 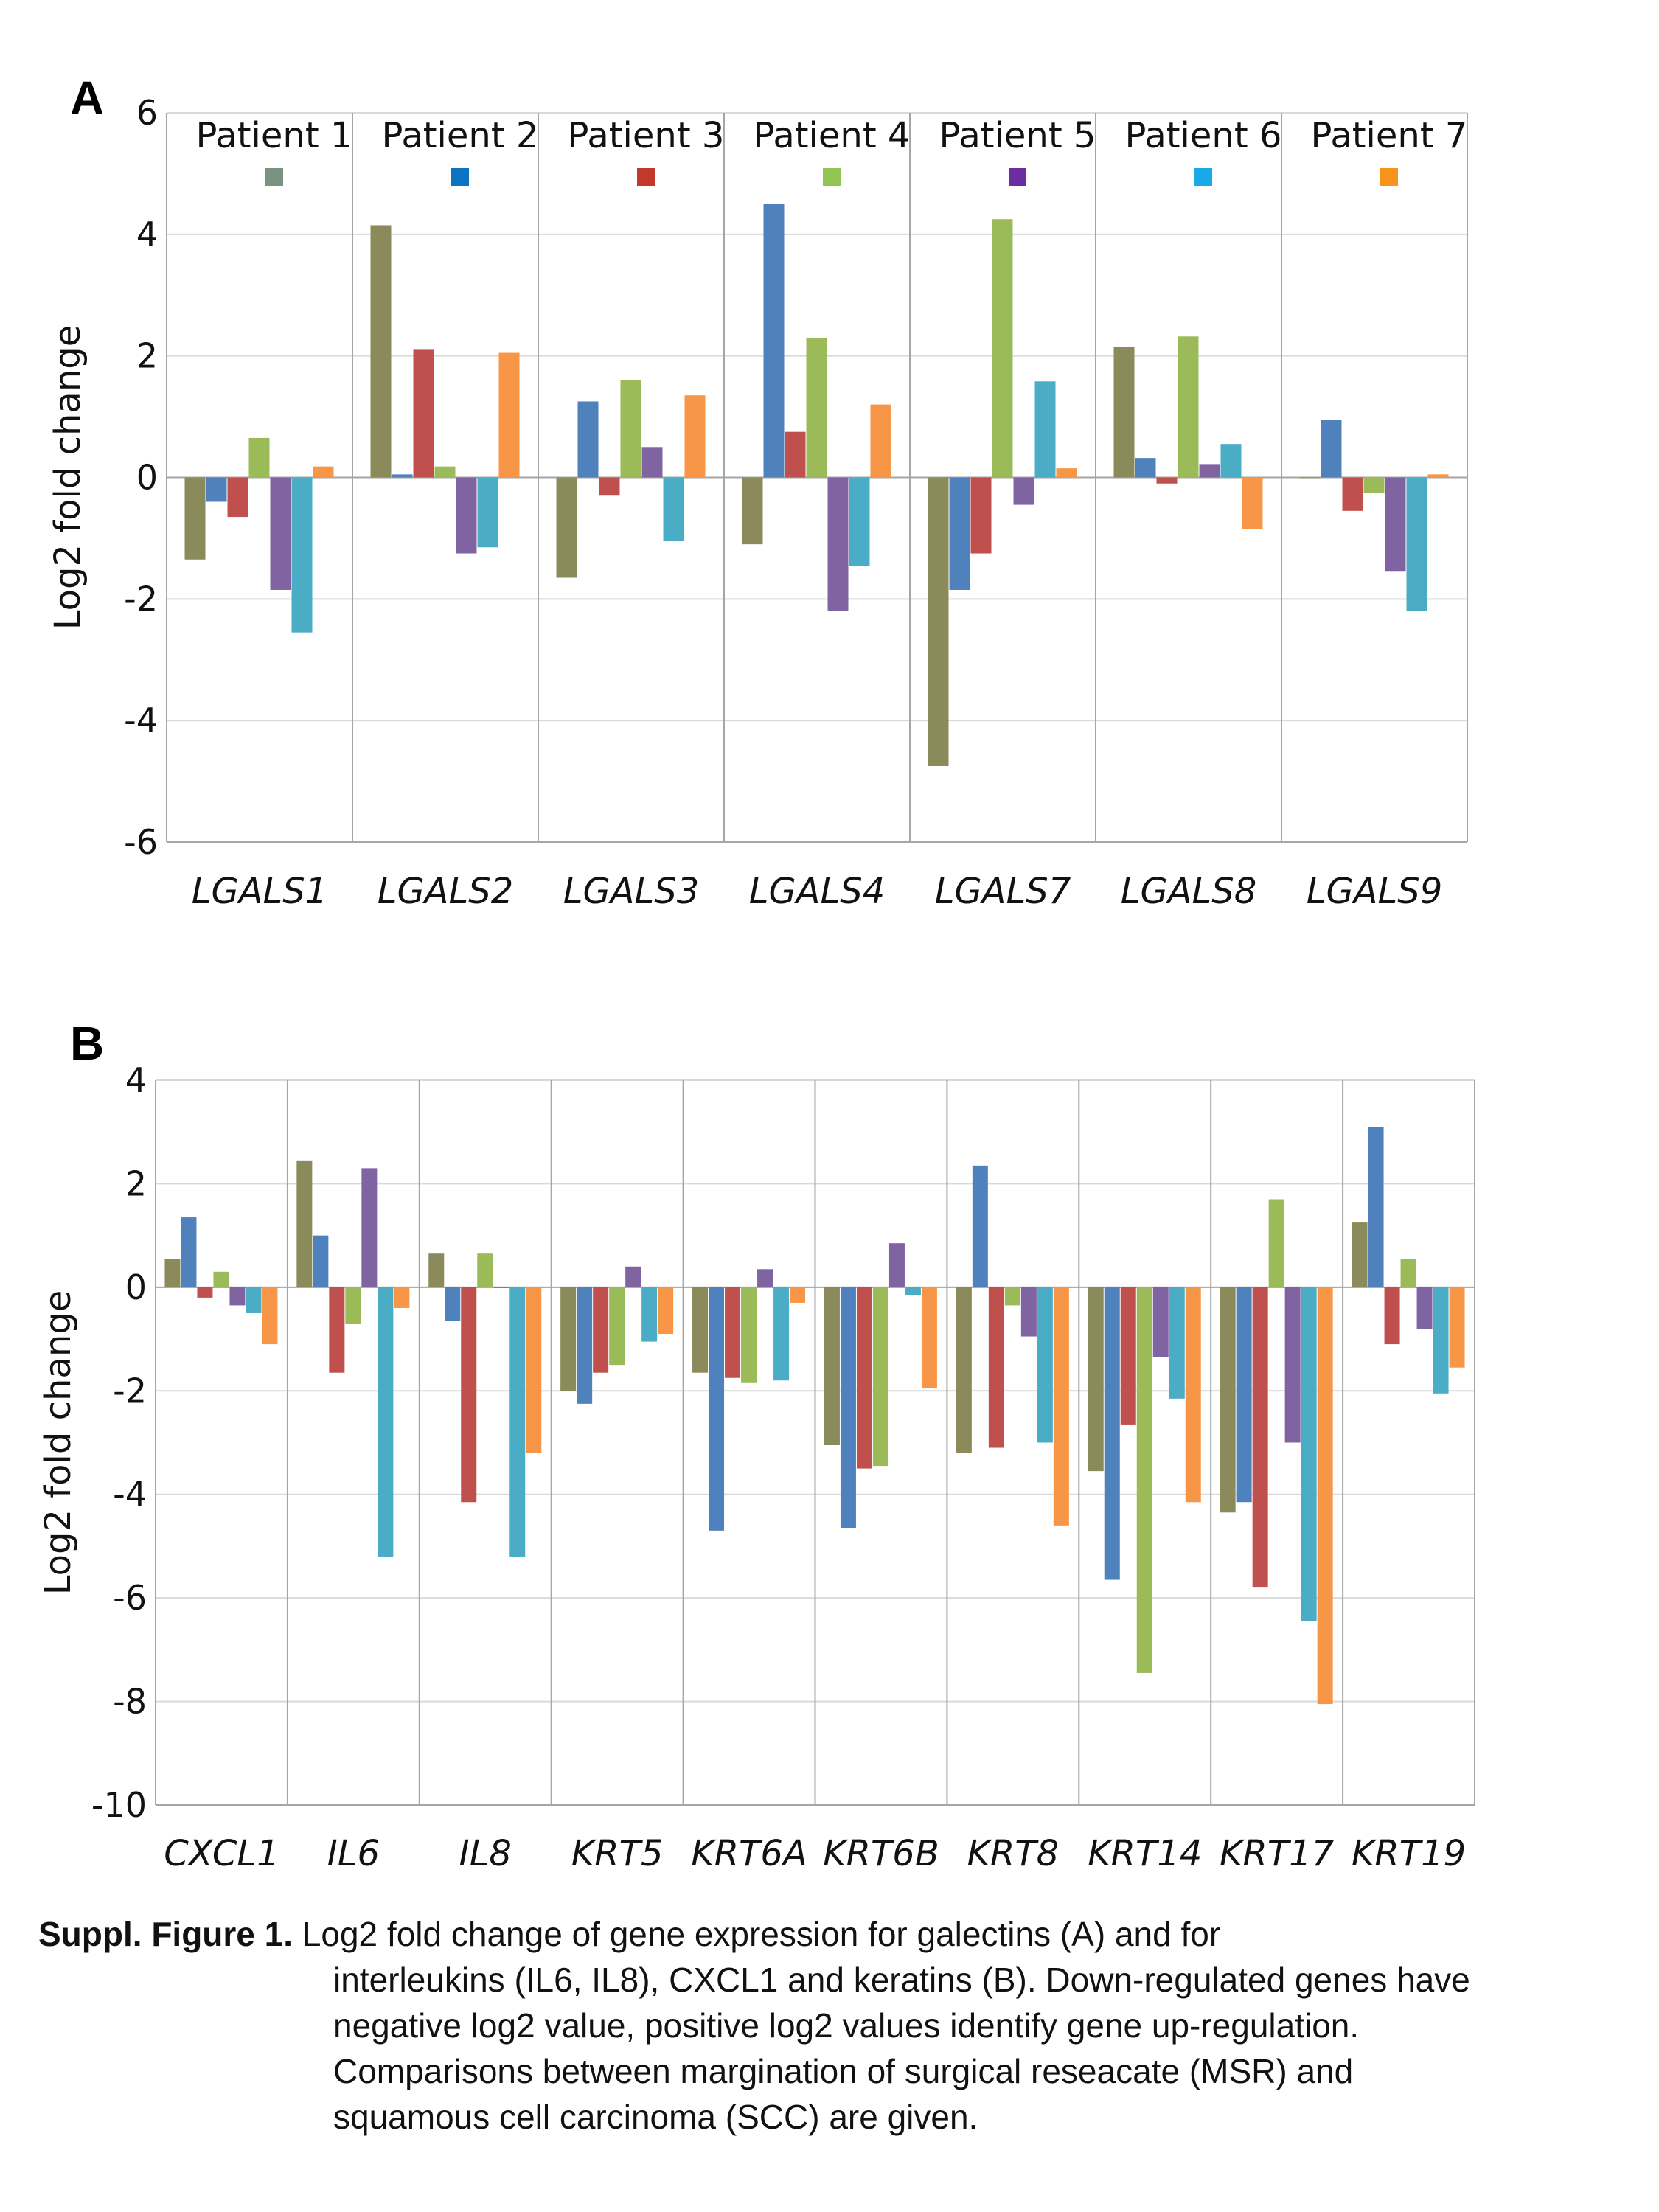 What do you see at coordinates (141, 599) in the screenshot?
I see `y-tick-label: -2` at bounding box center [141, 599].